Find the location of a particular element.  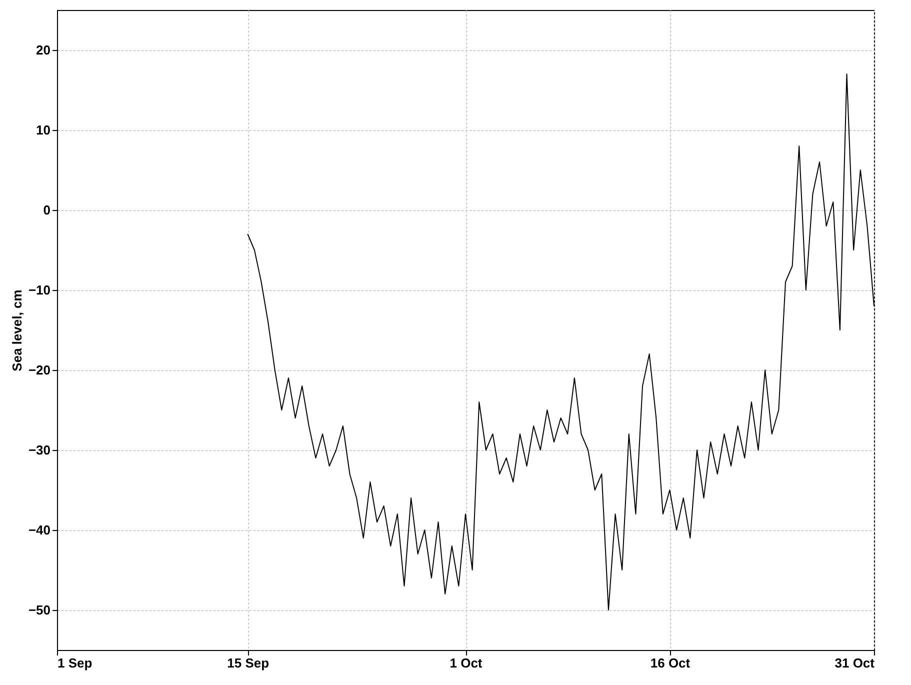

y-tick-label: 20 is located at coordinates (43, 50).